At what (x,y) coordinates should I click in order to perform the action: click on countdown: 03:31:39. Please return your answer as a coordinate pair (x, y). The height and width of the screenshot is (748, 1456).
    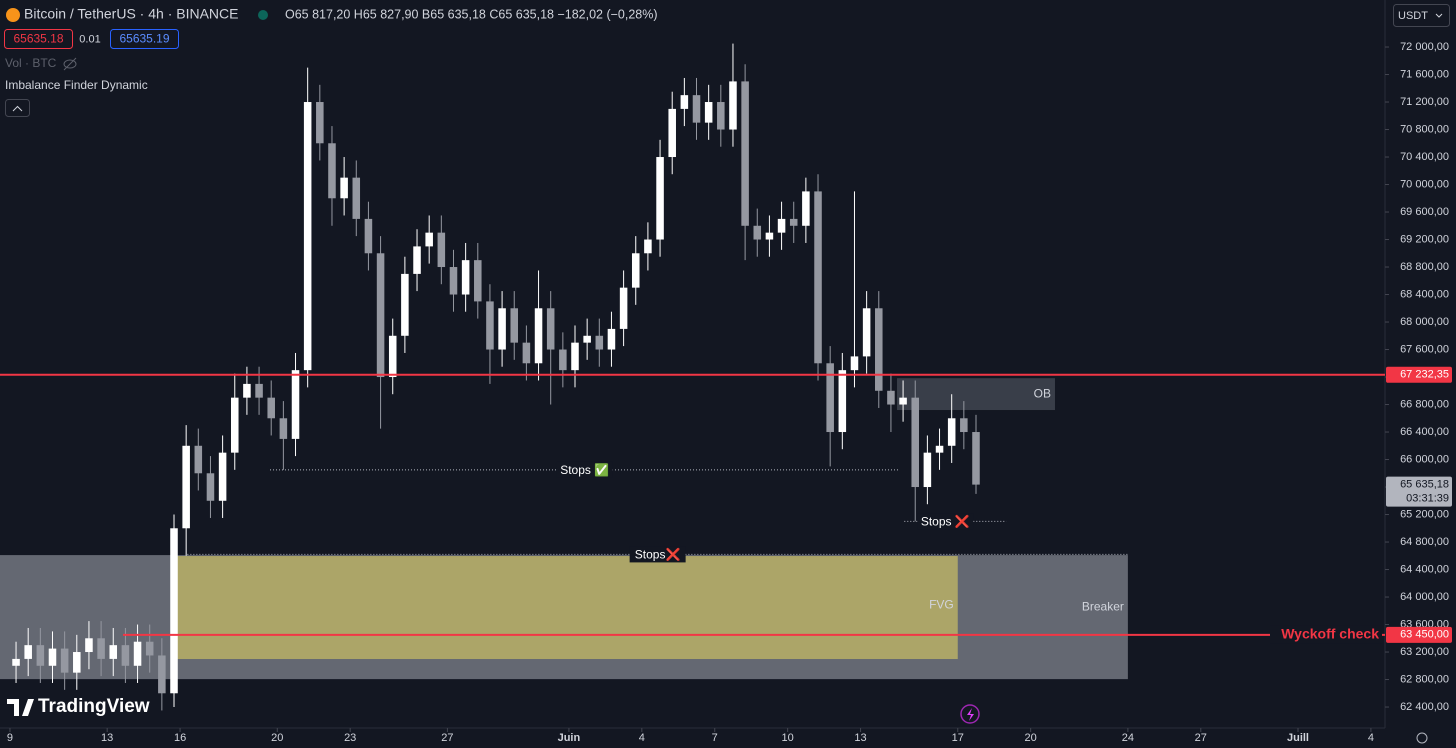
    Looking at the image, I should click on (1427, 499).